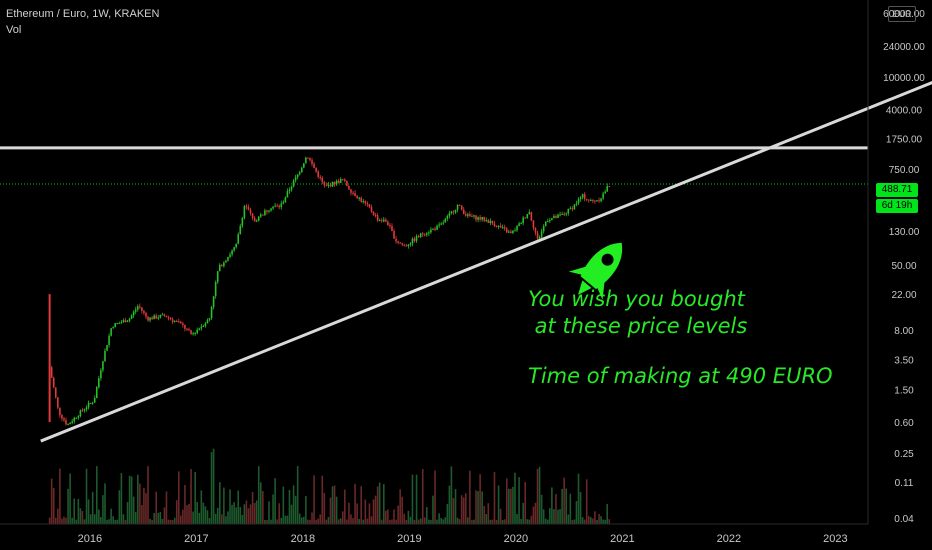  I want to click on price-tick-label: 130.00, so click(904, 232).